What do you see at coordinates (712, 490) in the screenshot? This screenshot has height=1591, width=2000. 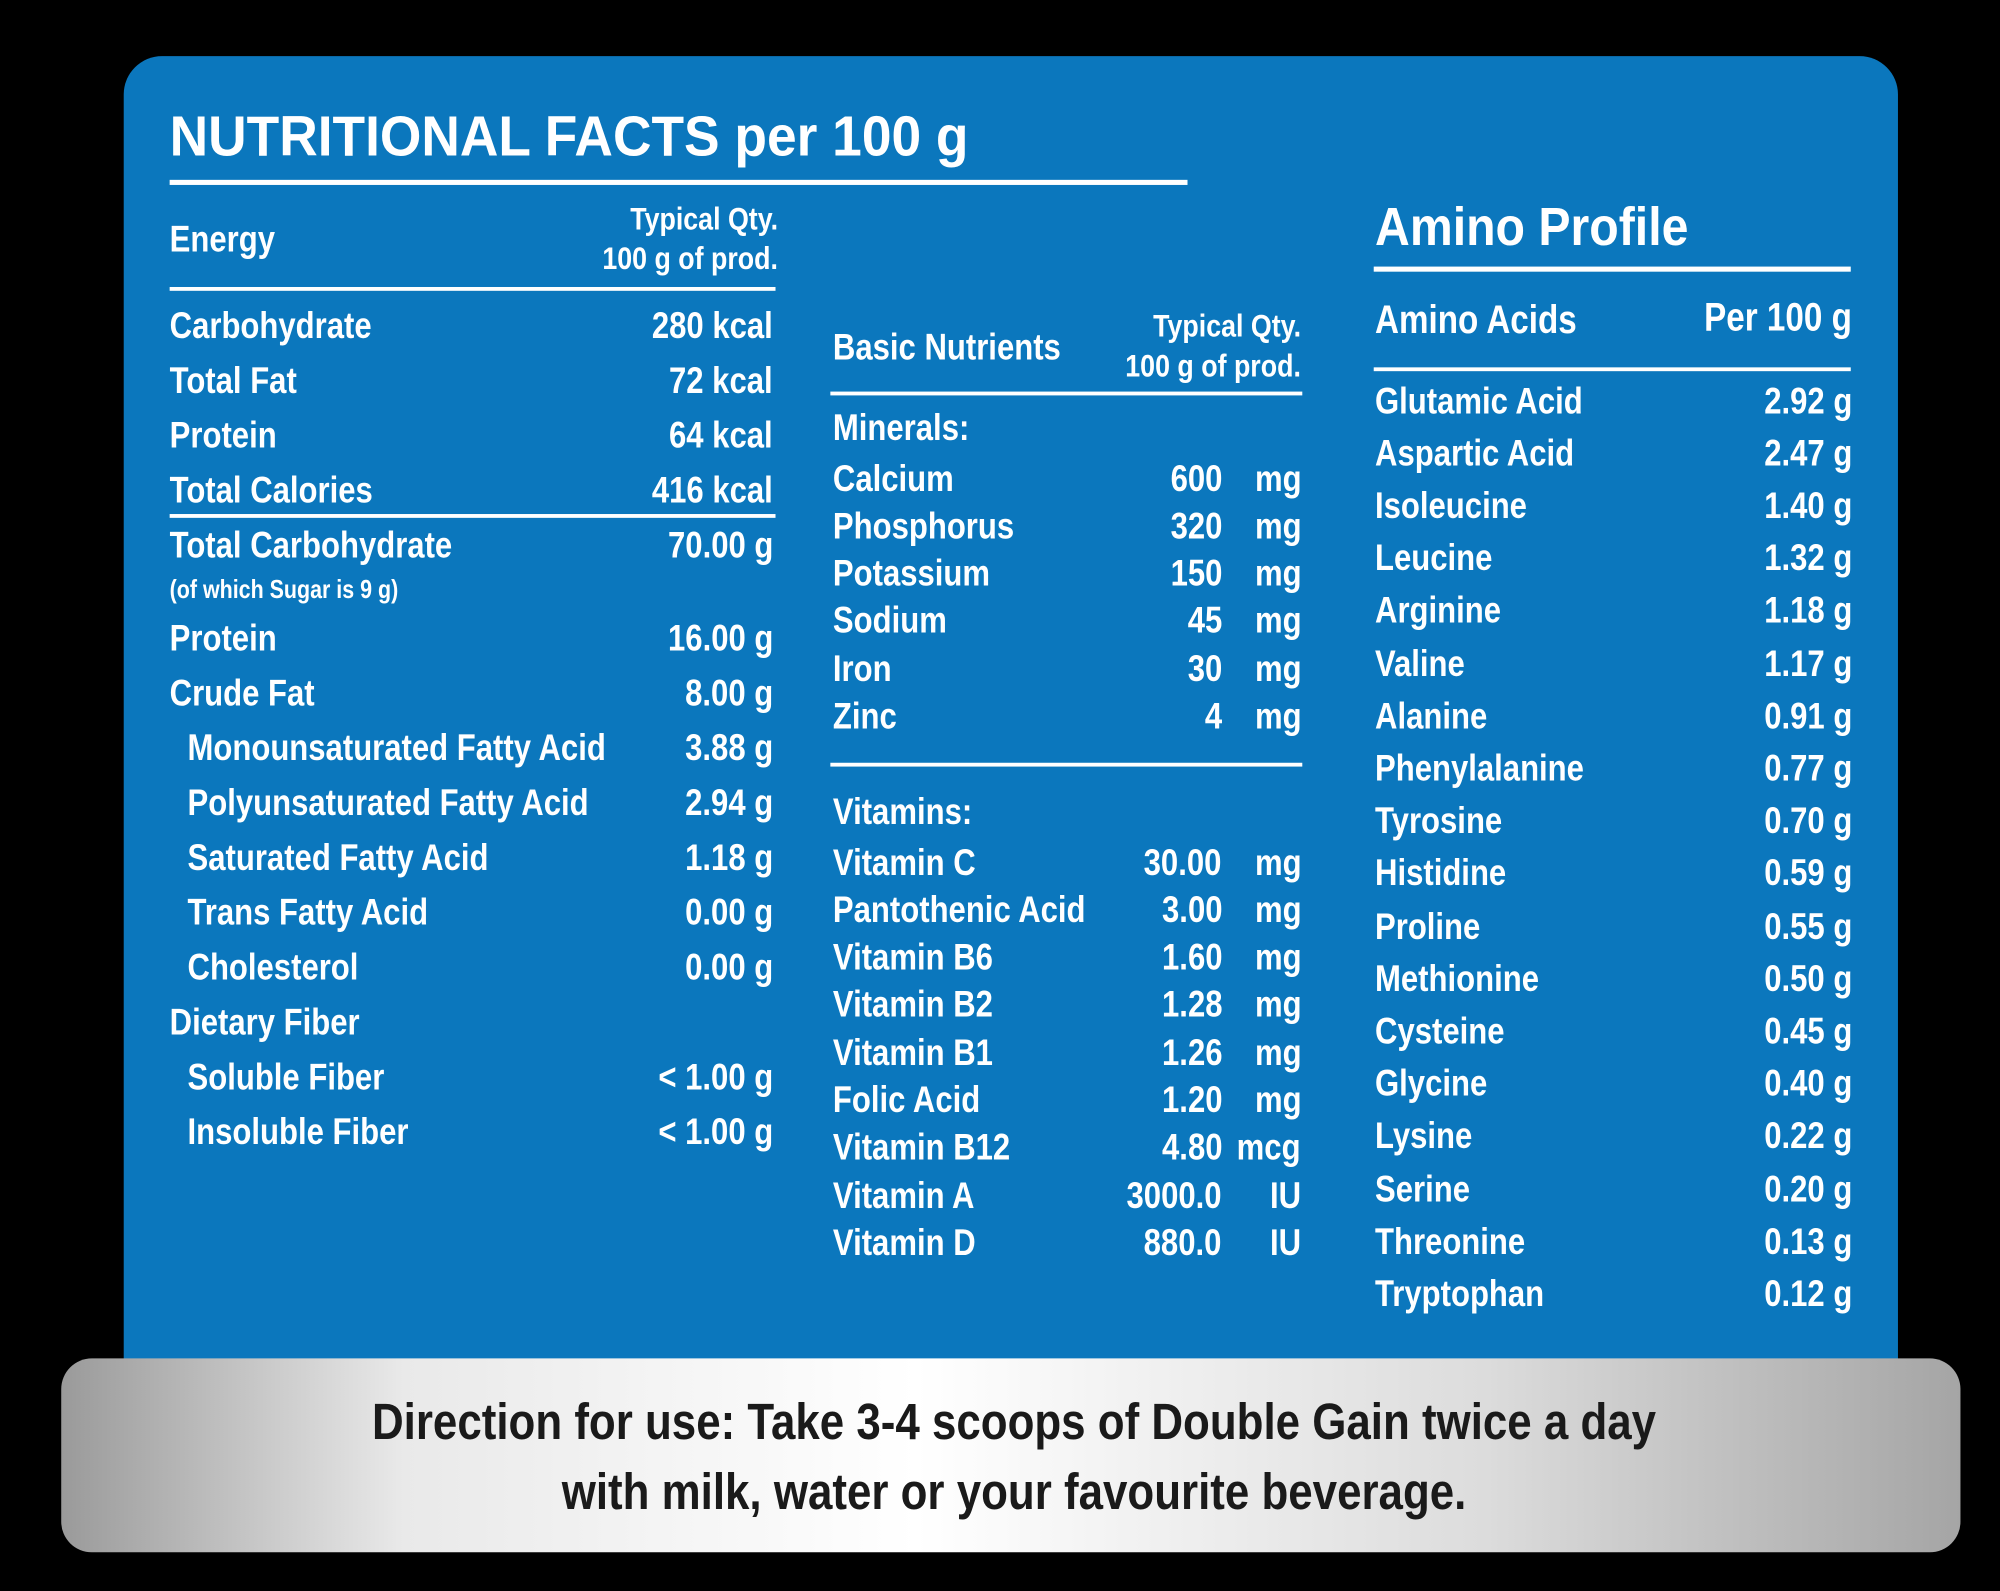 I see `nutrient-value: 416 kcal` at bounding box center [712, 490].